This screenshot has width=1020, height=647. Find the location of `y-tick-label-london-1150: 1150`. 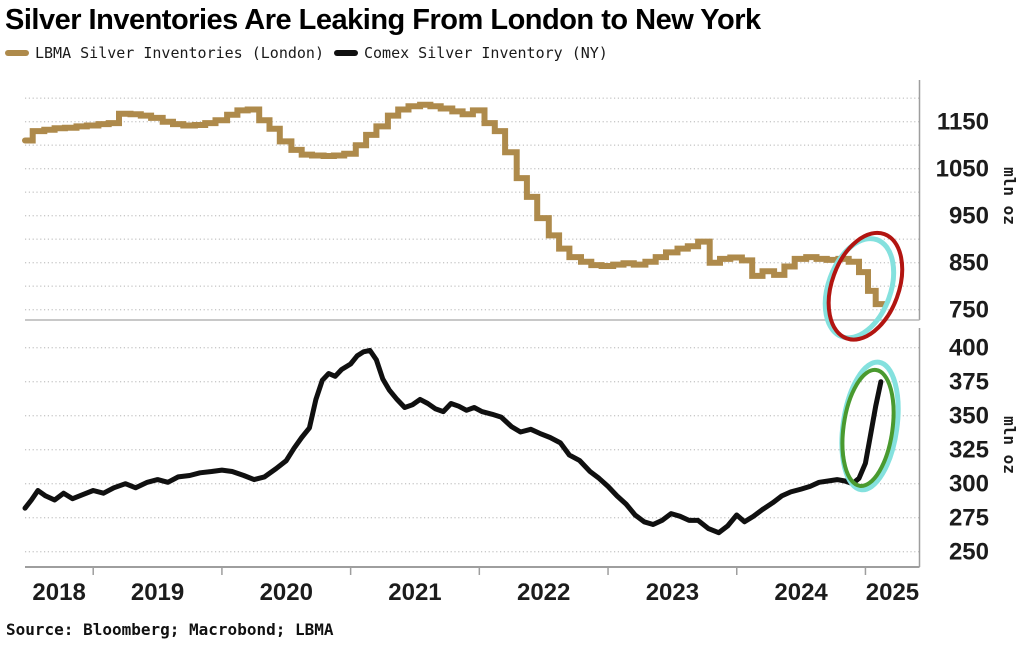

y-tick-label-london-1150: 1150 is located at coordinates (963, 122).